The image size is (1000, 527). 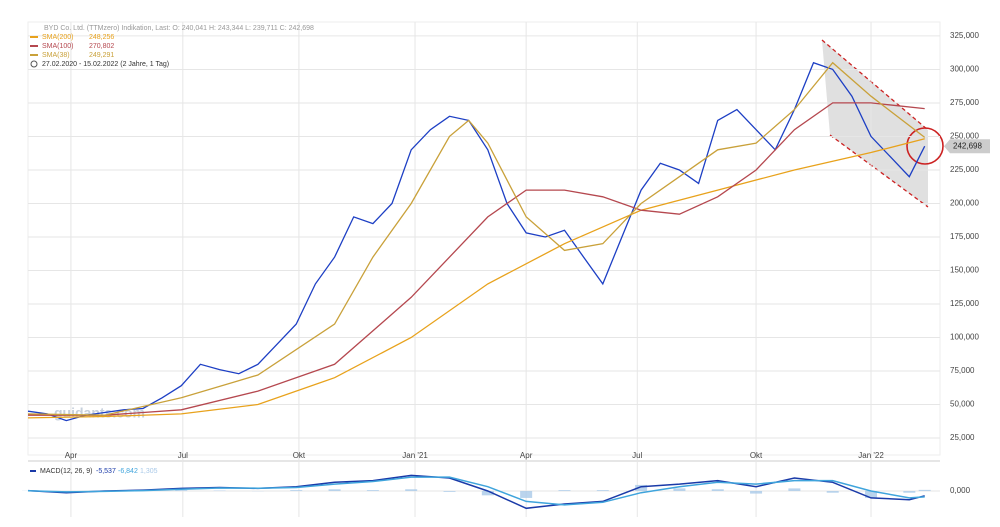 What do you see at coordinates (964, 136) in the screenshot?
I see `y-tick-label: 250,000` at bounding box center [964, 136].